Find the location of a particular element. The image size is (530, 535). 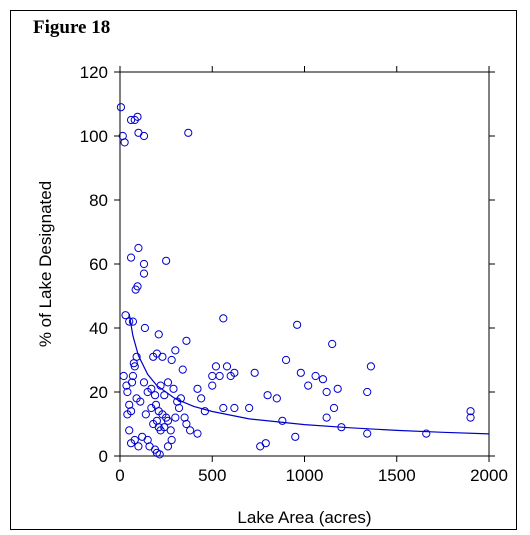

x-tick-label: 0 is located at coordinates (119, 475).